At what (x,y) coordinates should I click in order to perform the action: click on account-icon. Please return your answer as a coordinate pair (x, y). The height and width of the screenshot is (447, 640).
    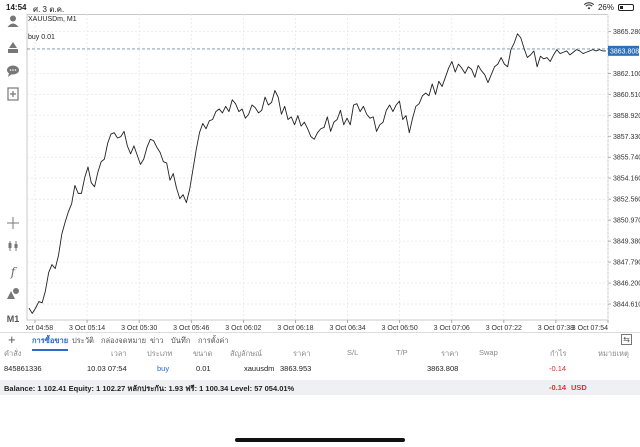
    Looking at the image, I should click on (13, 23).